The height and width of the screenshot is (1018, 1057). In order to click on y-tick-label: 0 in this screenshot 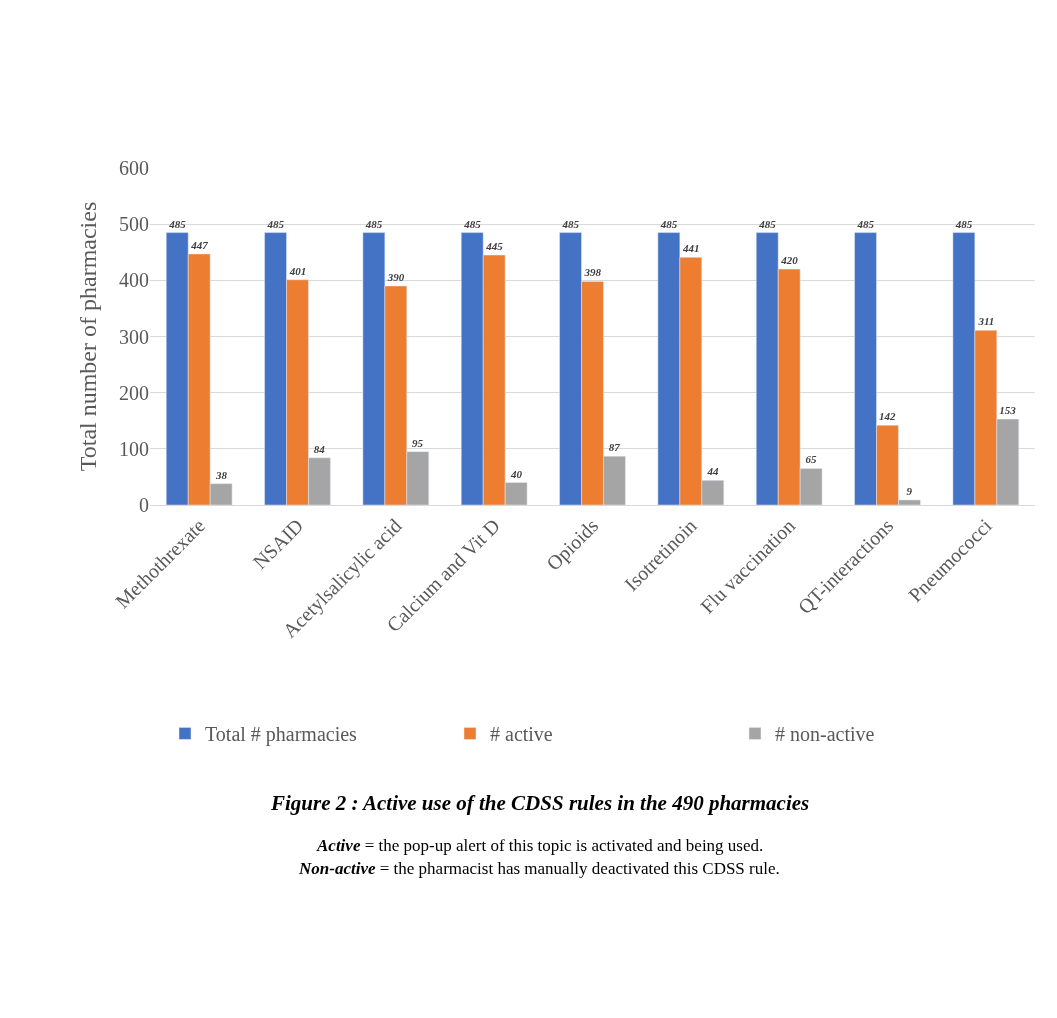, I will do `click(144, 505)`.